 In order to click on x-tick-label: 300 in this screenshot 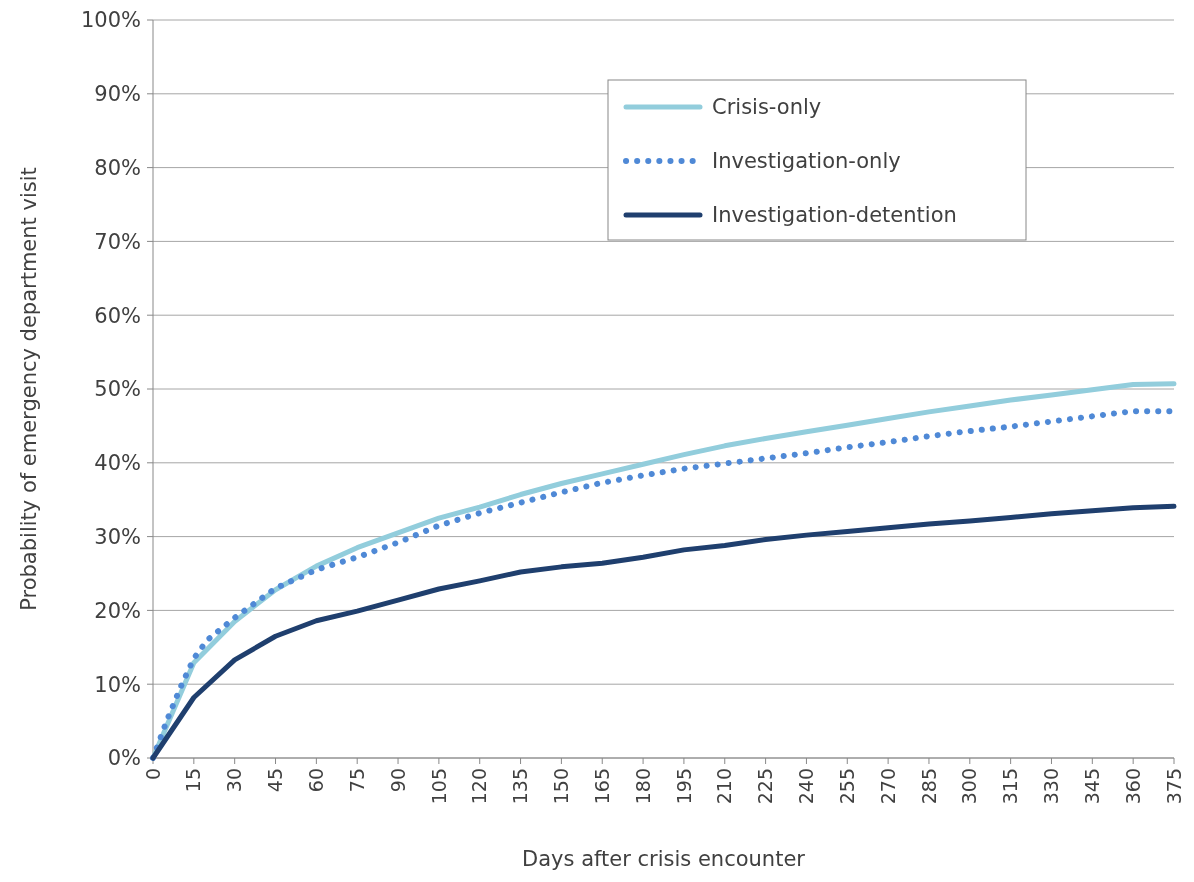, I will do `click(969, 786)`.